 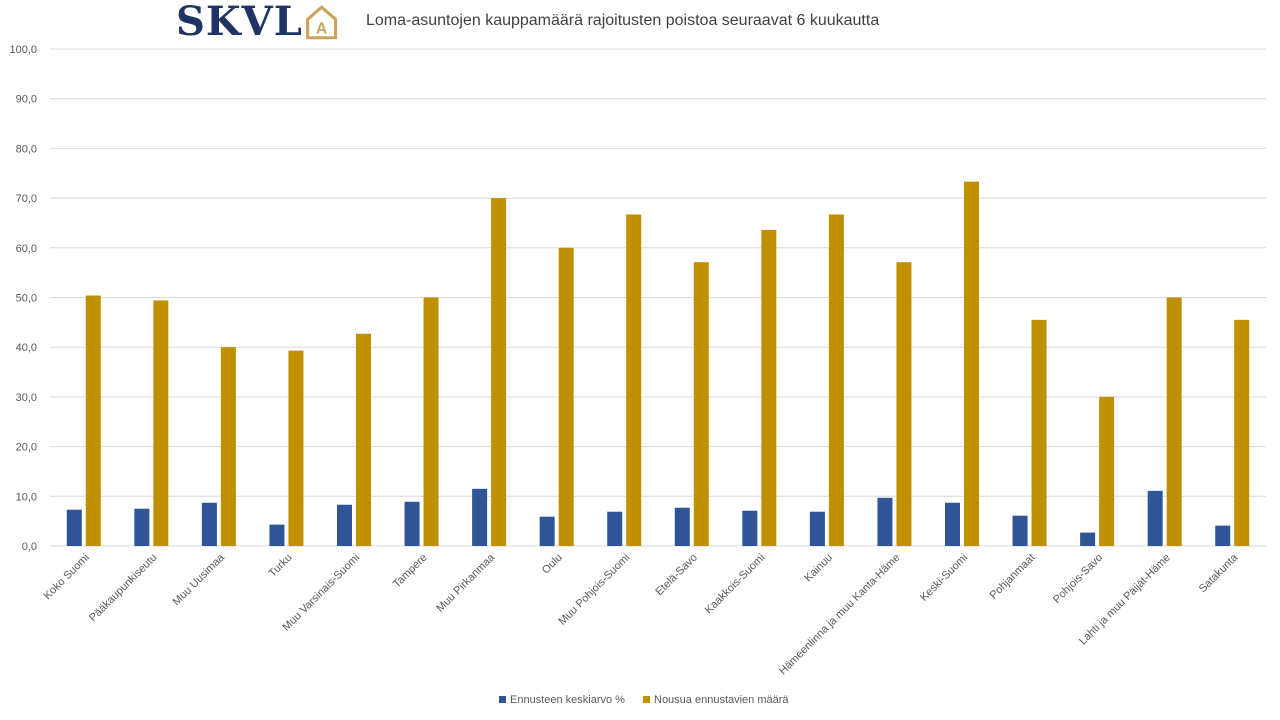 What do you see at coordinates (594, 590) in the screenshot?
I see `x-tick-label: Muu Pohjois-Suomi` at bounding box center [594, 590].